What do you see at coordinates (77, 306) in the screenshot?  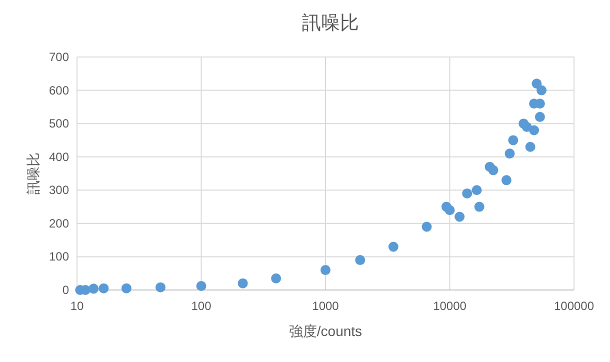 I see `x-tick-label: 10` at bounding box center [77, 306].